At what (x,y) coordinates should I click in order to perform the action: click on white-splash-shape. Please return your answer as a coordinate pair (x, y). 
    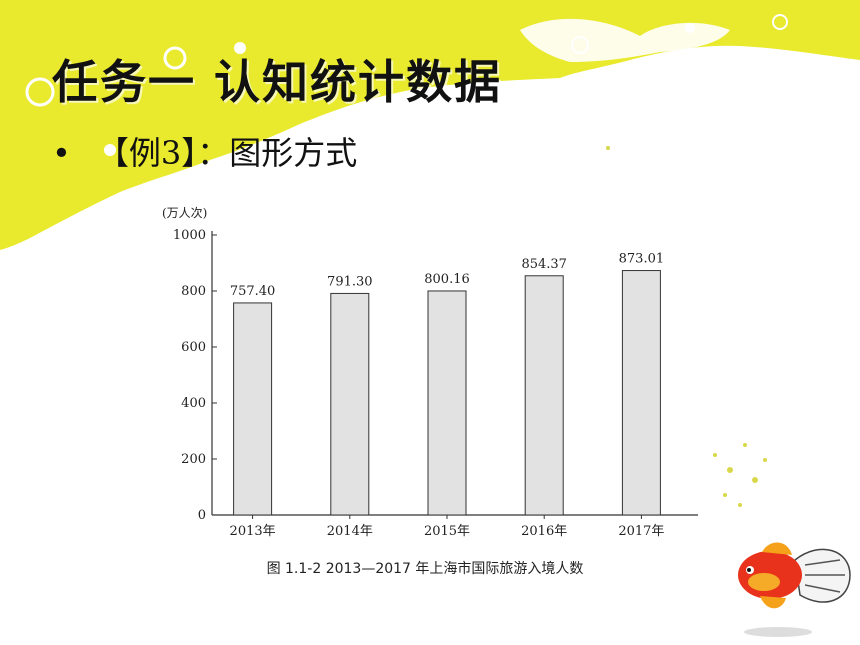
    Looking at the image, I should click on (625, 40).